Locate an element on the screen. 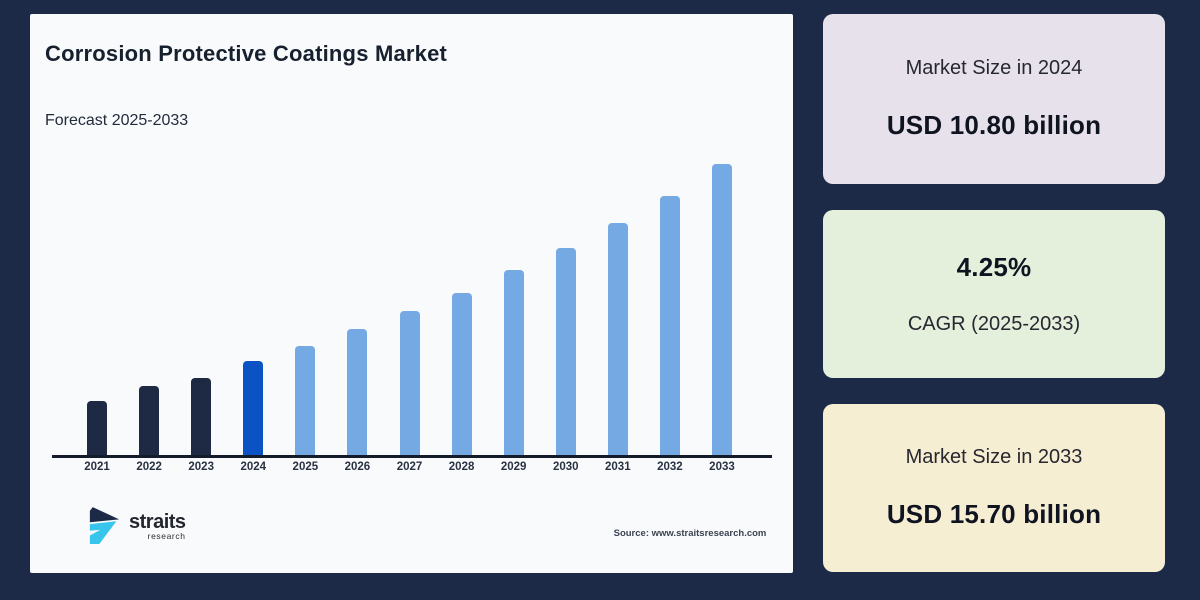 Image resolution: width=1200 pixels, height=600 pixels. bar-2033 is located at coordinates (721, 309).